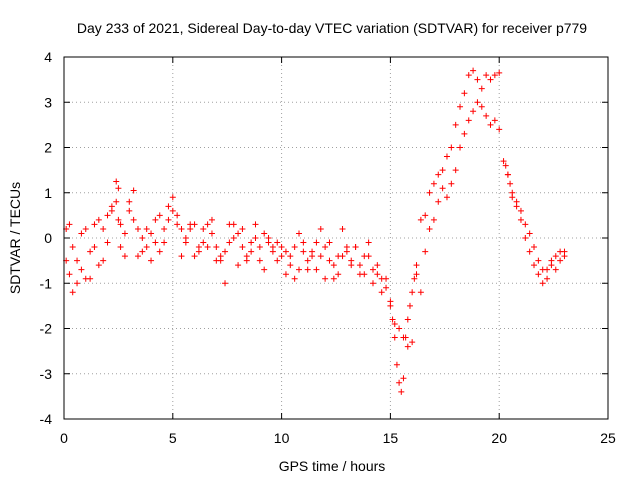 The width and height of the screenshot is (640, 485). I want to click on y-tick-label: -3, so click(46, 374).